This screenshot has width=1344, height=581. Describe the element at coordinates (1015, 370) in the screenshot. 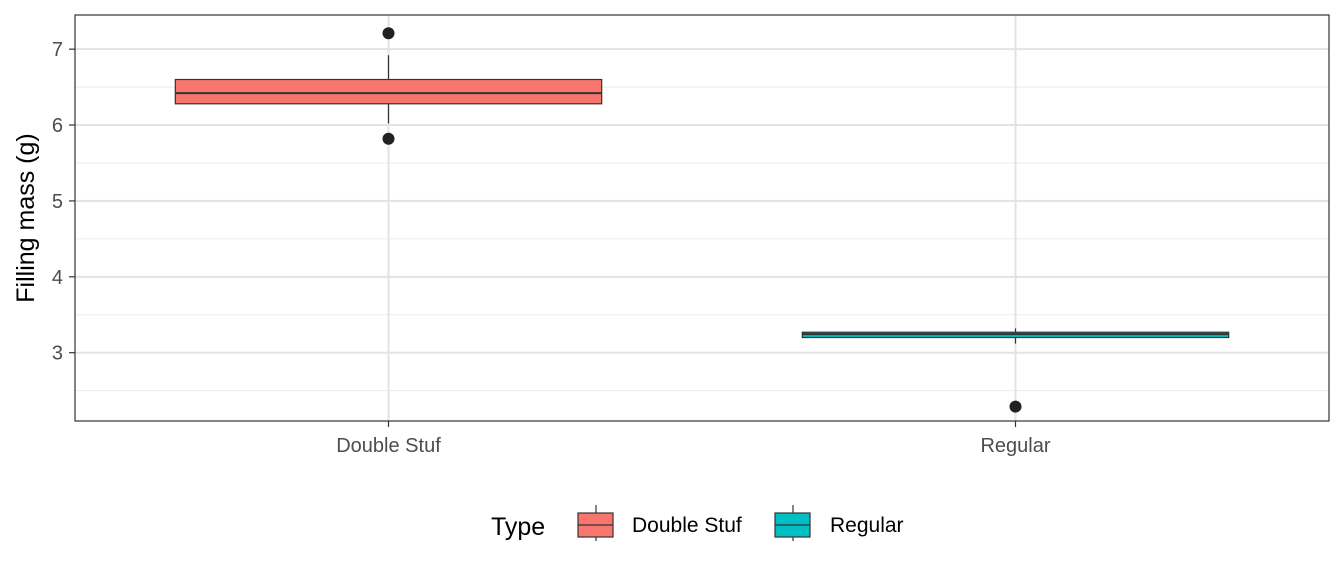

I see `box-regular` at that location.